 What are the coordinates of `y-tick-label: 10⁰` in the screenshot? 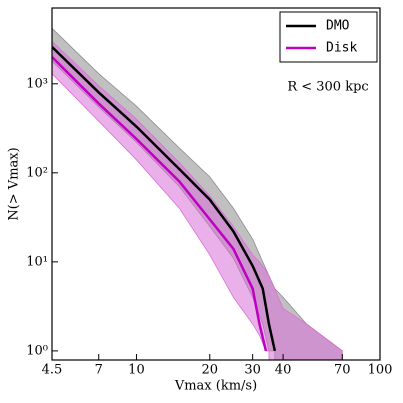 It's located at (37, 350).